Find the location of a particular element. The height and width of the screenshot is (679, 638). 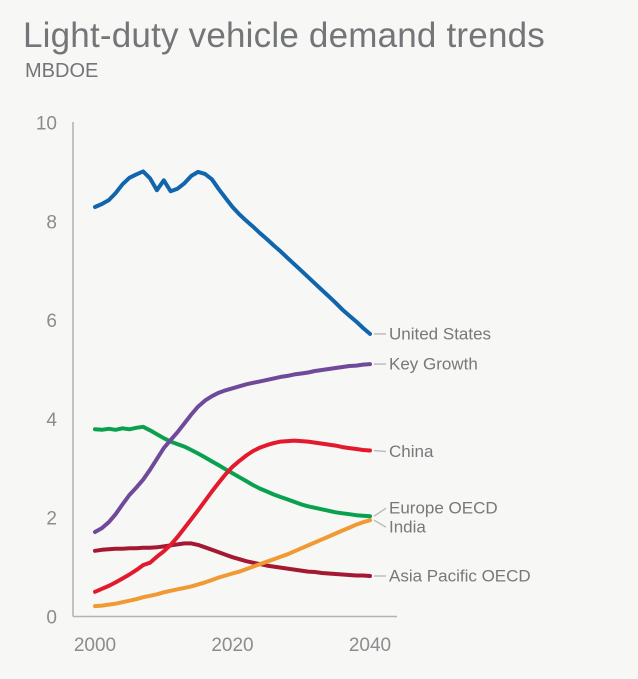

chart-unit-label: MBDOE is located at coordinates (62, 71).